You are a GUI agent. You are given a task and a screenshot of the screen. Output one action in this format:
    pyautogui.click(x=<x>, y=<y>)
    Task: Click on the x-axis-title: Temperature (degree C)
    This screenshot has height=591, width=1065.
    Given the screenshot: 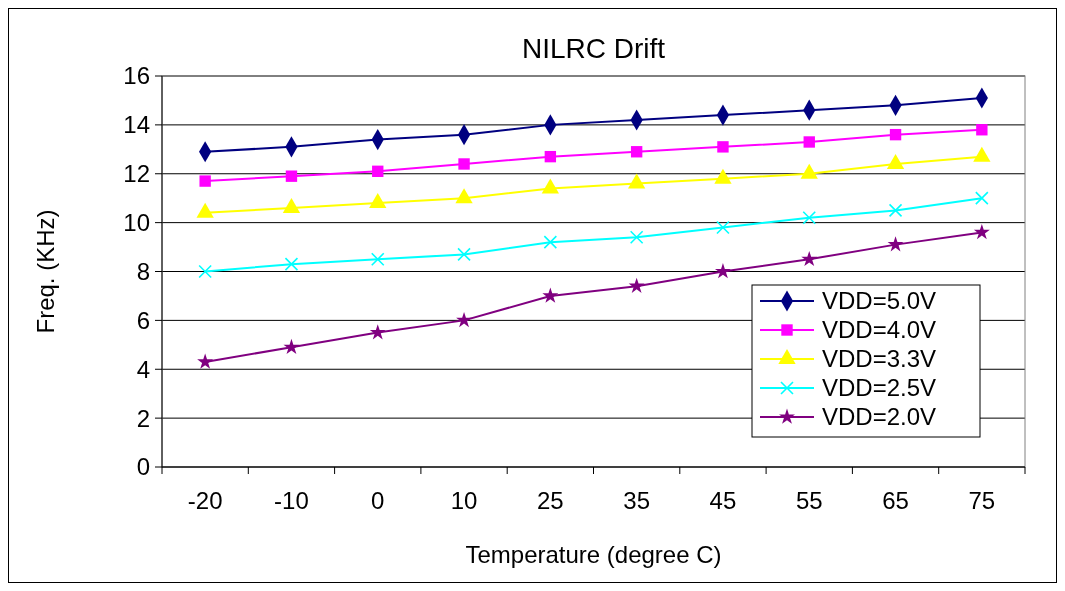 What is the action you would take?
    pyautogui.click(x=593, y=554)
    